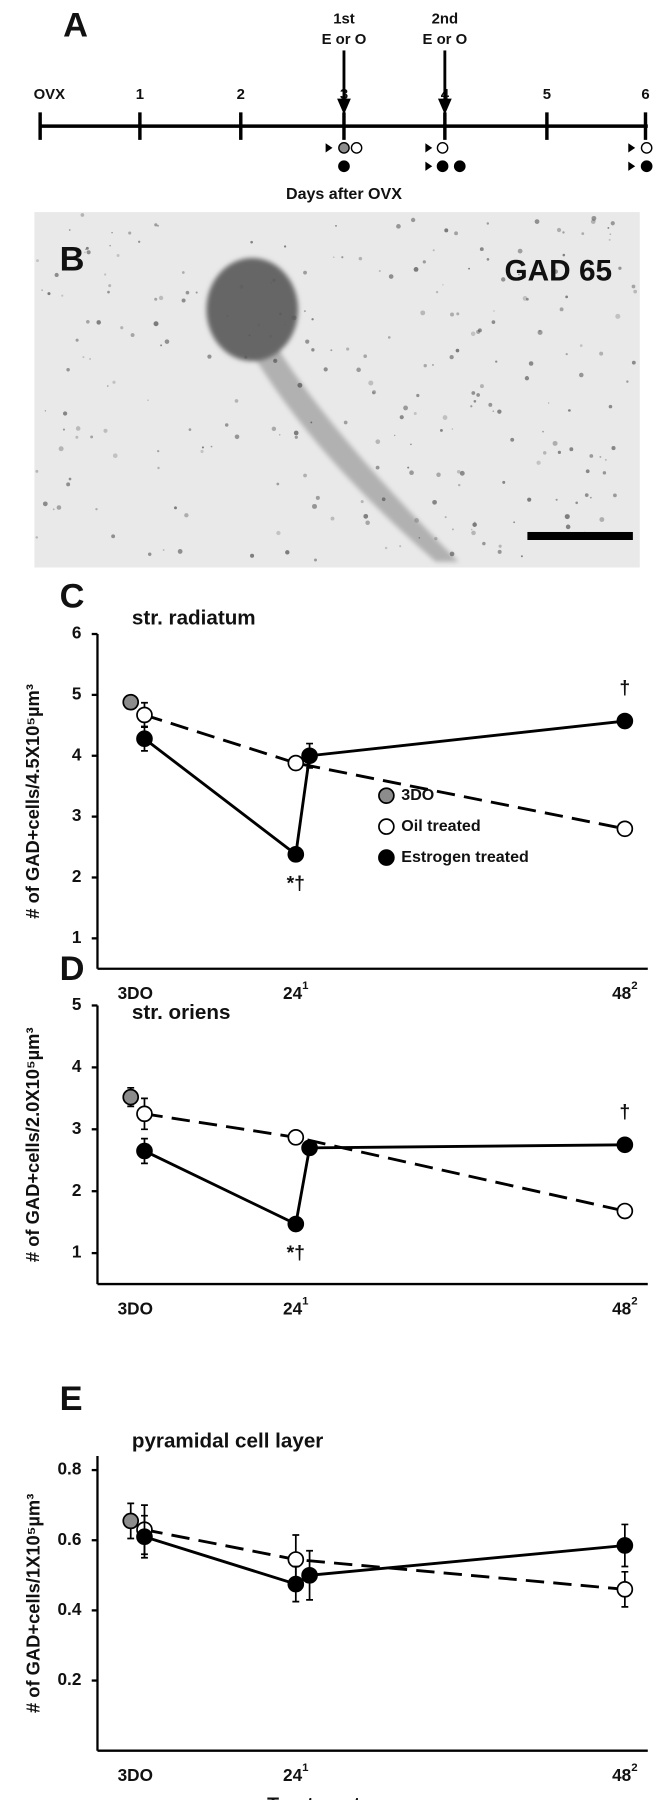 The width and height of the screenshot is (665, 1800). Describe the element at coordinates (32, 1144) in the screenshot. I see `y-axis-label: # of GAD+cells/2.0X10⁵µm³` at that location.